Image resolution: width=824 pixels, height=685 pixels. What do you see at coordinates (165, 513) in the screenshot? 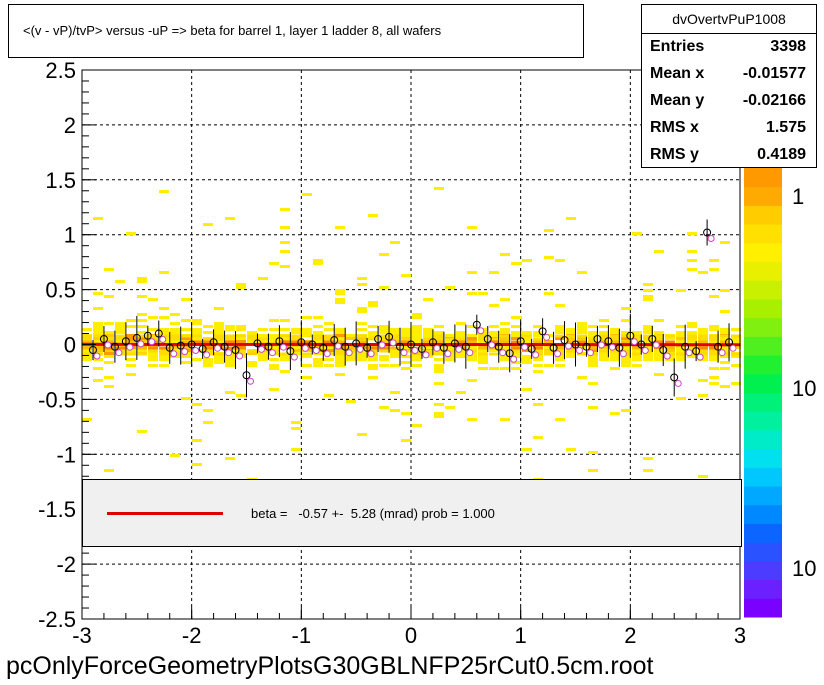
I see `fit-legend-line` at bounding box center [165, 513].